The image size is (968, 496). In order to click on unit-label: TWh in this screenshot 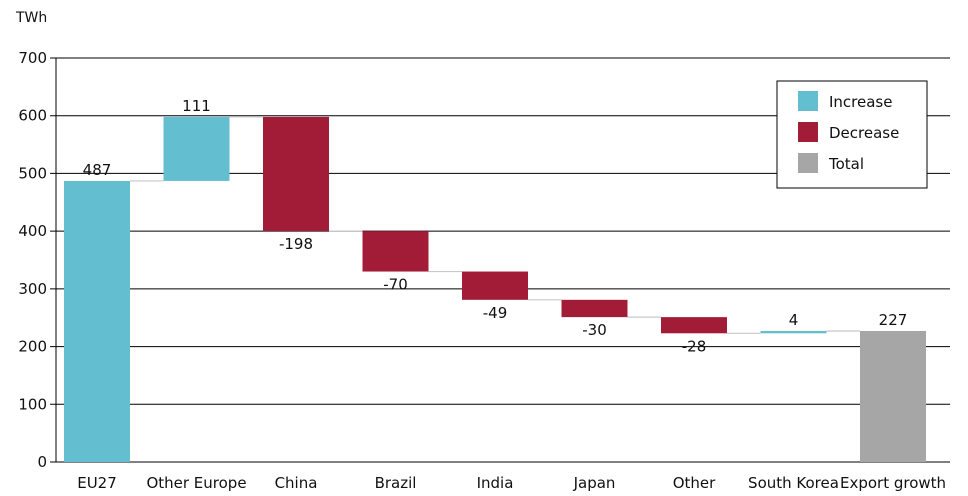, I will do `click(31, 18)`.